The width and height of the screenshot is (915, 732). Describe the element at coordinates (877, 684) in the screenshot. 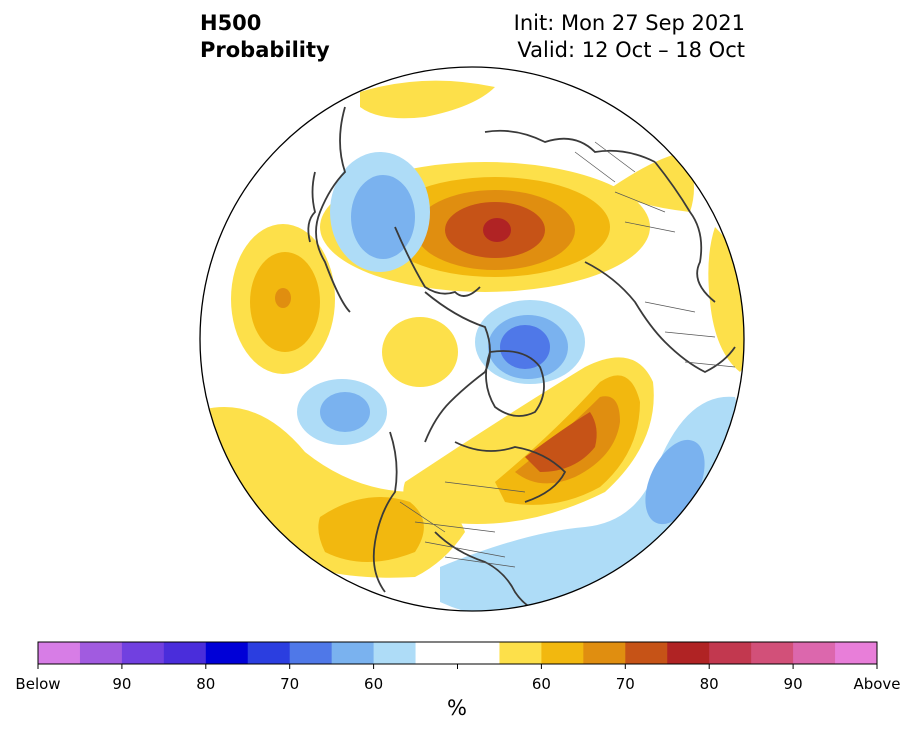

I see `colorbar-tick-label: Above` at that location.